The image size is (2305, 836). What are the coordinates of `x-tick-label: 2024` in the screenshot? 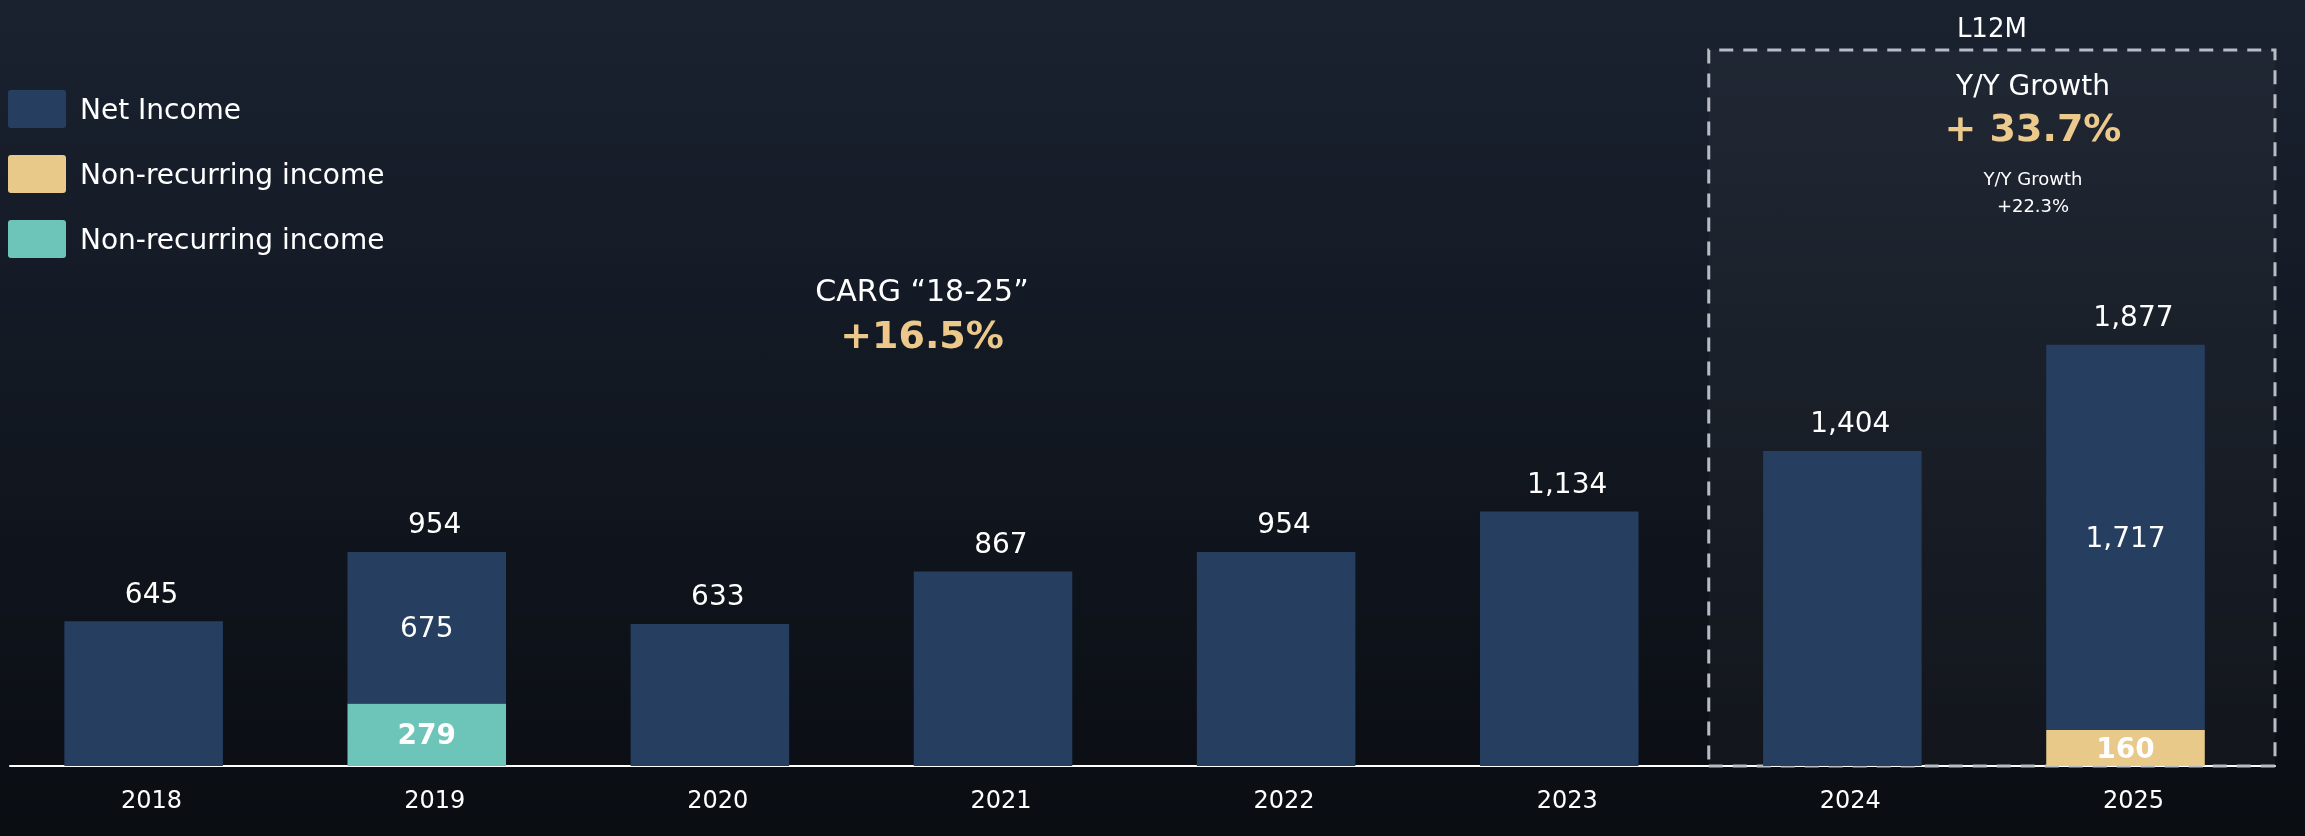 It's located at (1850, 800).